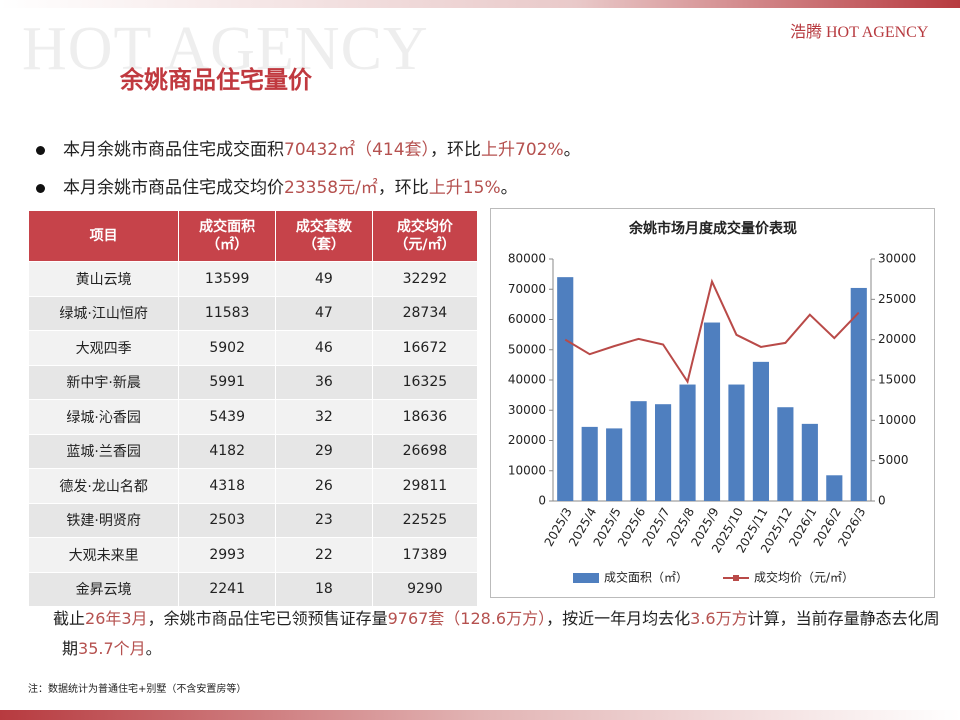 The image size is (960, 720). What do you see at coordinates (324, 348) in the screenshot?
I see `table-cell: 46` at bounding box center [324, 348].